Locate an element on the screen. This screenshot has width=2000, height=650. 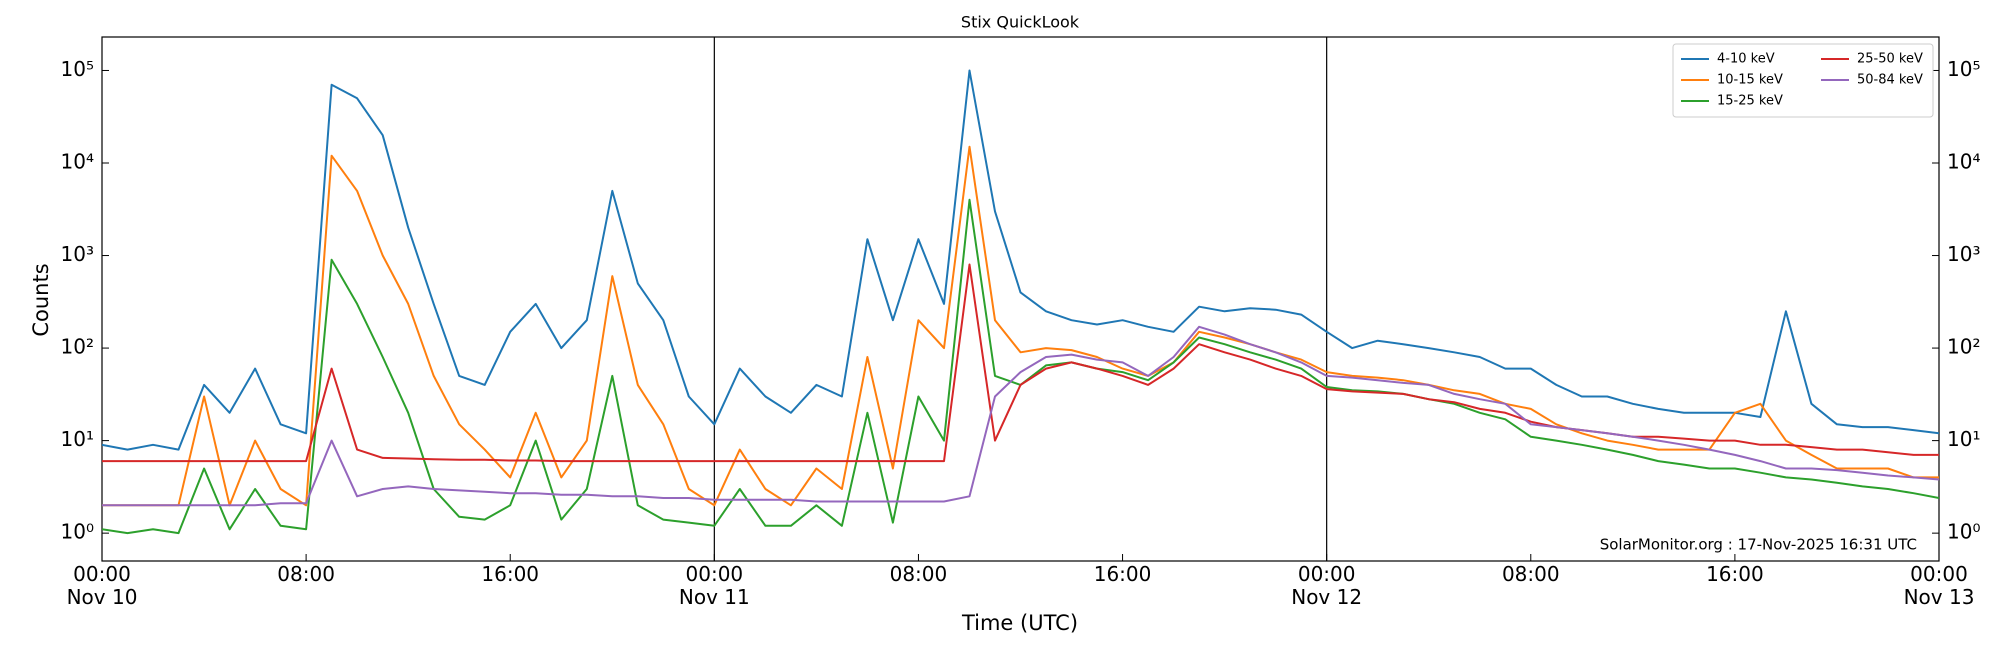
annotation: SolarMonitor.org : 17-Nov-2025 16:31 UTC is located at coordinates (1758, 545).